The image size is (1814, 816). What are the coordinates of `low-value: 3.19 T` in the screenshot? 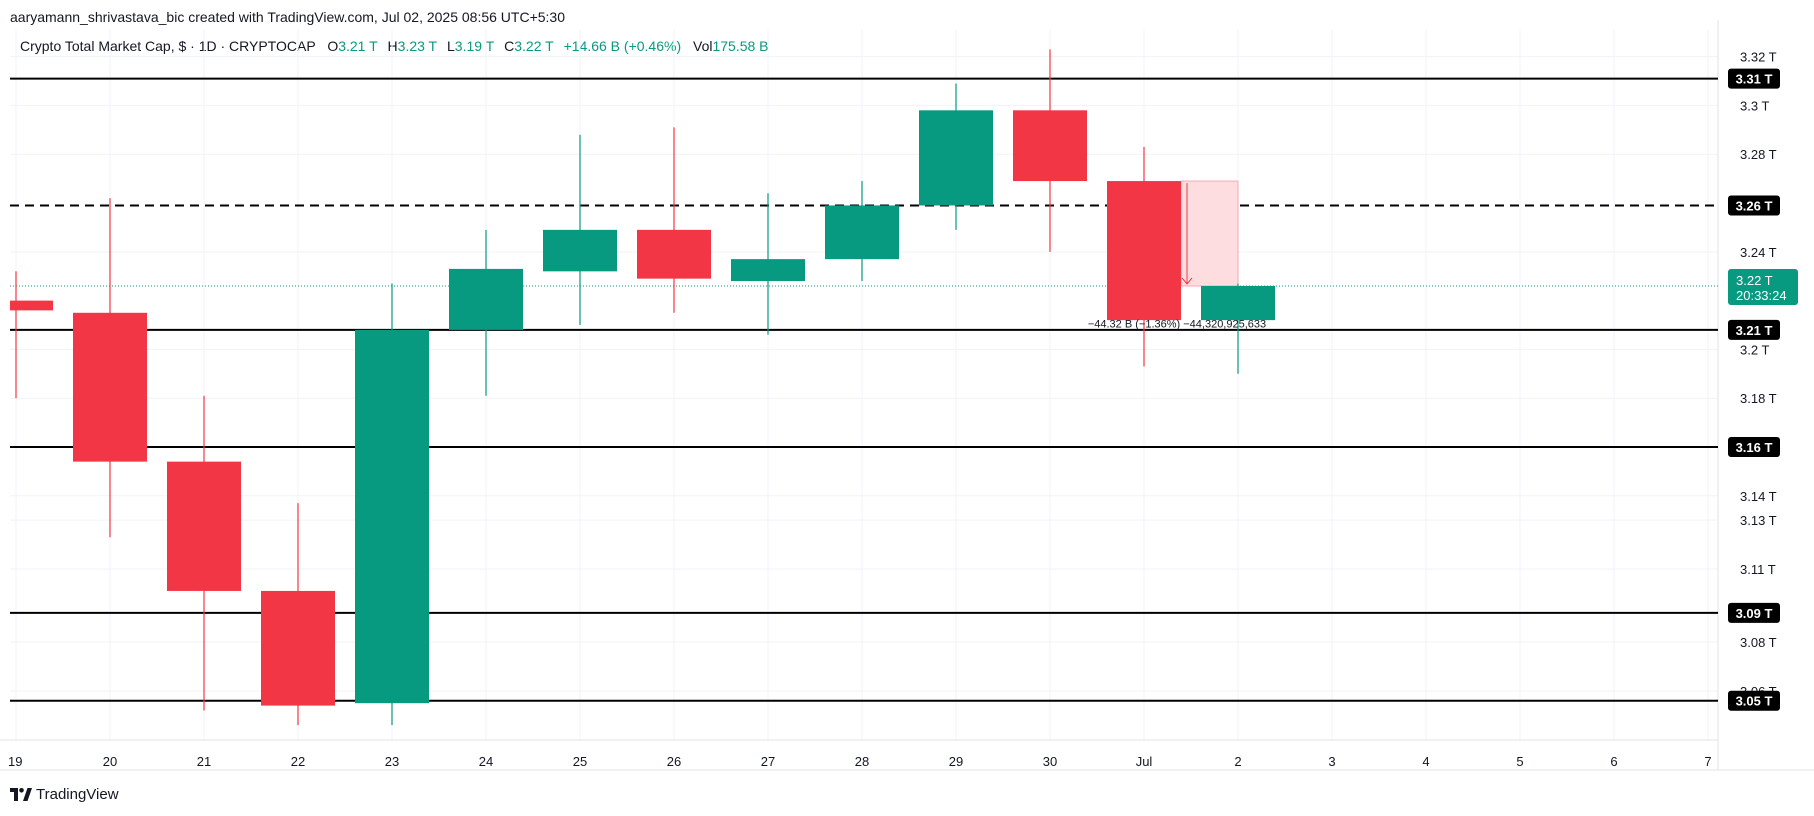 It's located at (474, 46).